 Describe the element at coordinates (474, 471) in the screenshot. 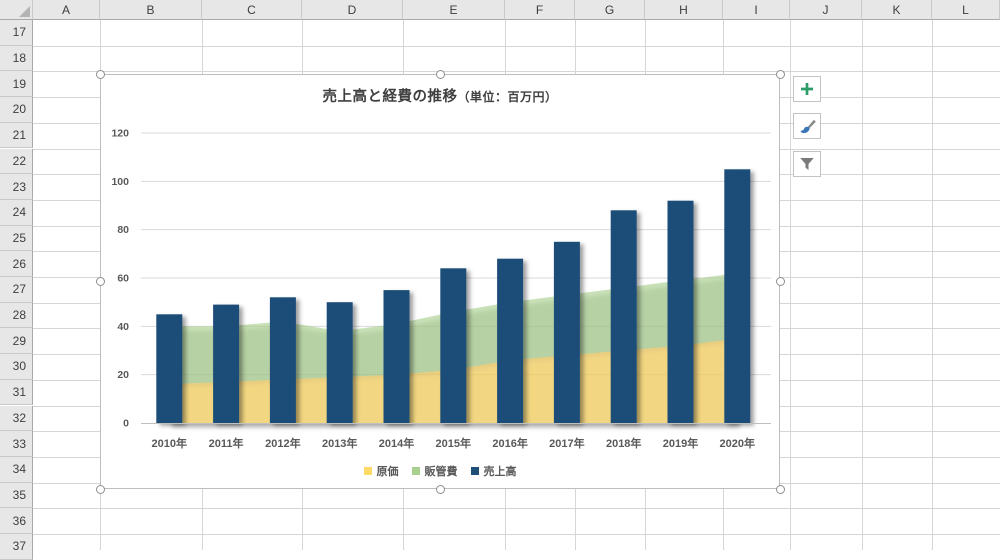

I see `legend-swatch-sales` at that location.